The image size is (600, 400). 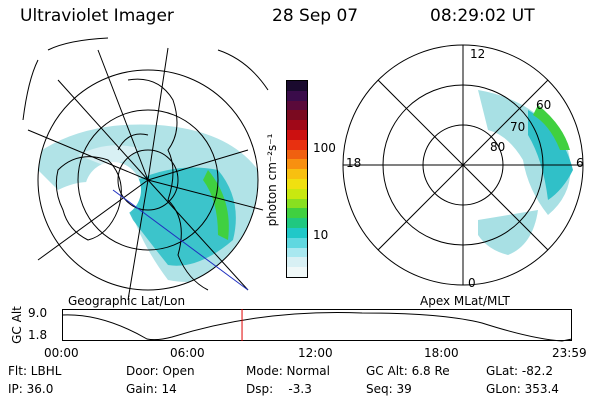 What do you see at coordinates (187, 353) in the screenshot?
I see `timeline-xtick-0600: 06:00` at bounding box center [187, 353].